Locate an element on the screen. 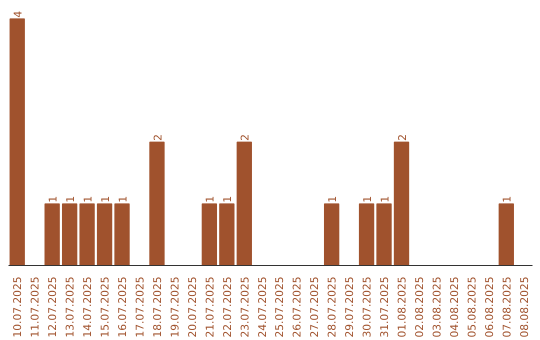 Image resolution: width=540 pixels, height=340 pixels. x-tick-label: 15.07.2025 is located at coordinates (105, 307).